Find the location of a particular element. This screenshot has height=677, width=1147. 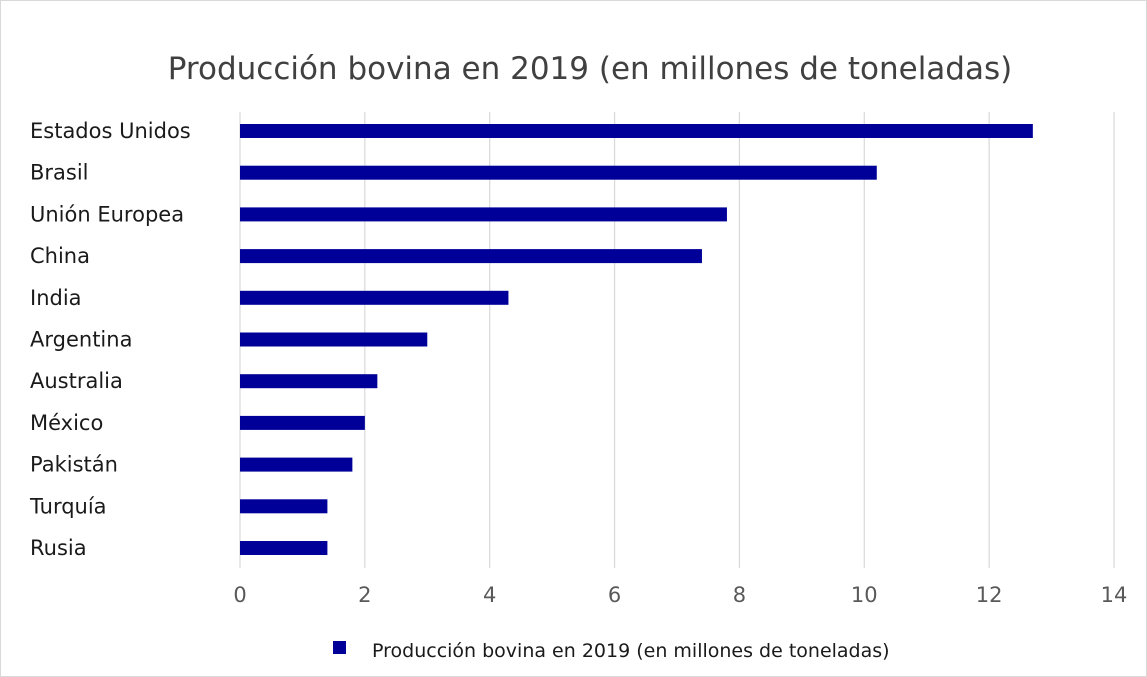

legend-swatch is located at coordinates (339, 647).